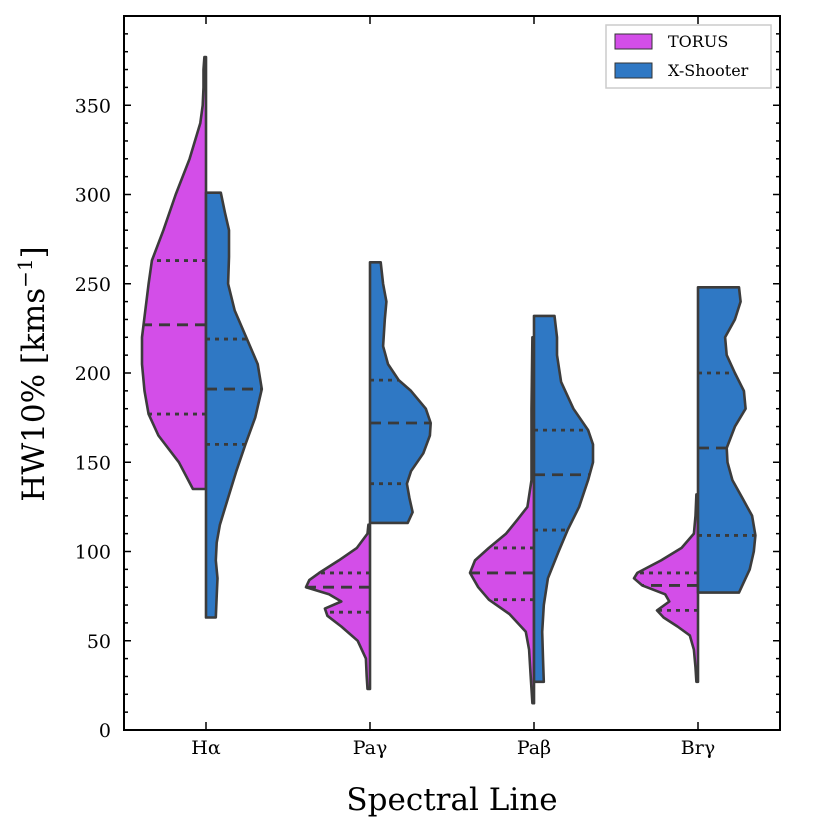  What do you see at coordinates (502, 520) in the screenshot?
I see `violin-torus-pabeta` at bounding box center [502, 520].